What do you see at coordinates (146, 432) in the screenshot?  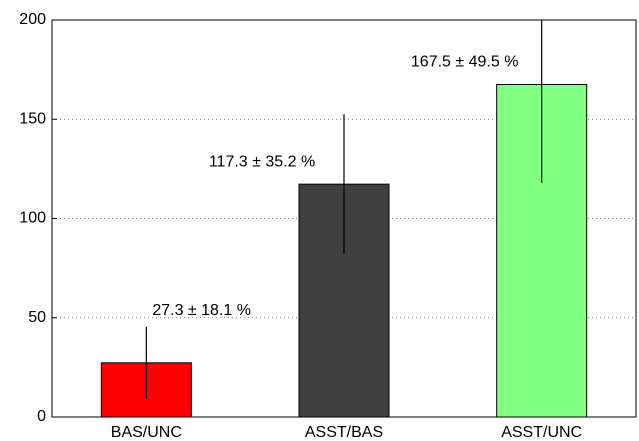 I see `x-tick-label: BAS/UNC` at bounding box center [146, 432].